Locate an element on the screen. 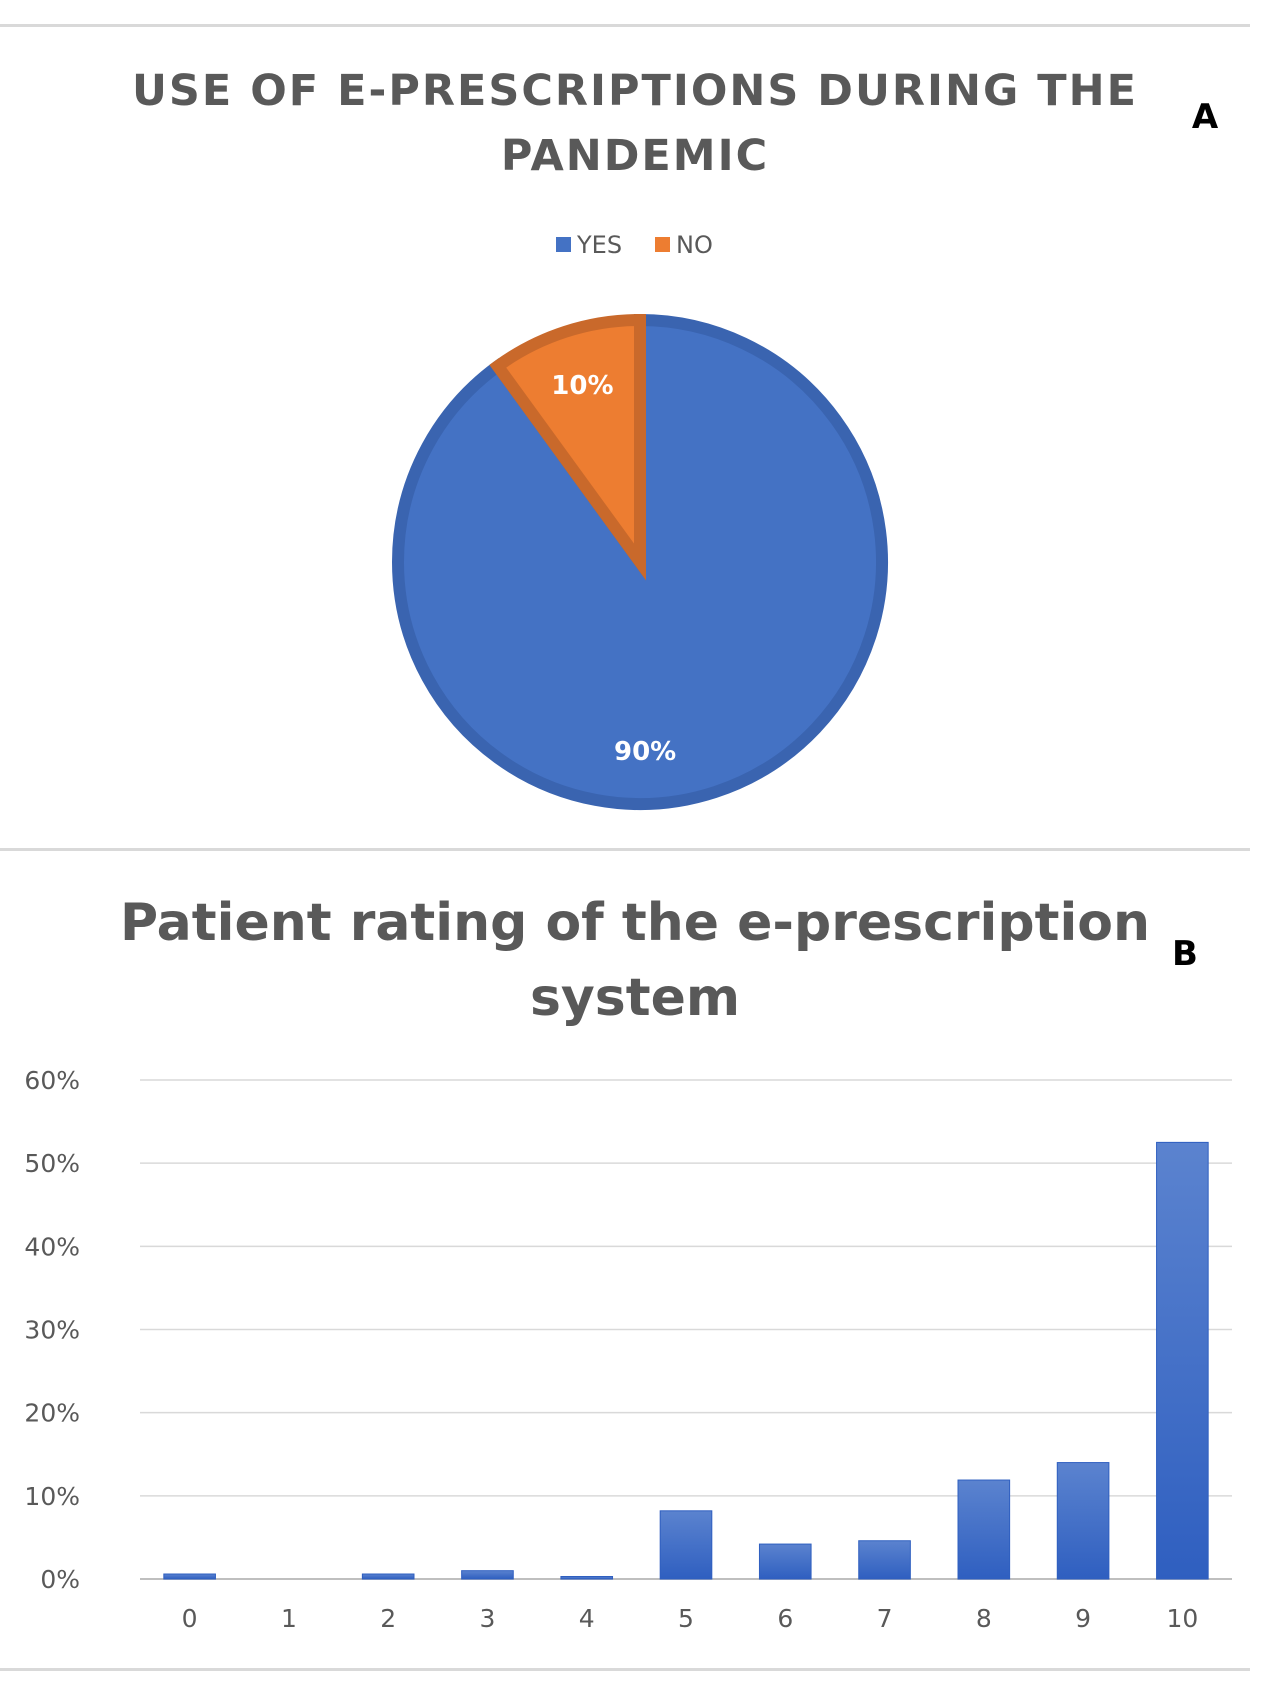 Image resolution: width=1269 pixels, height=1686 pixels. bottom-divider is located at coordinates (625, 1669).